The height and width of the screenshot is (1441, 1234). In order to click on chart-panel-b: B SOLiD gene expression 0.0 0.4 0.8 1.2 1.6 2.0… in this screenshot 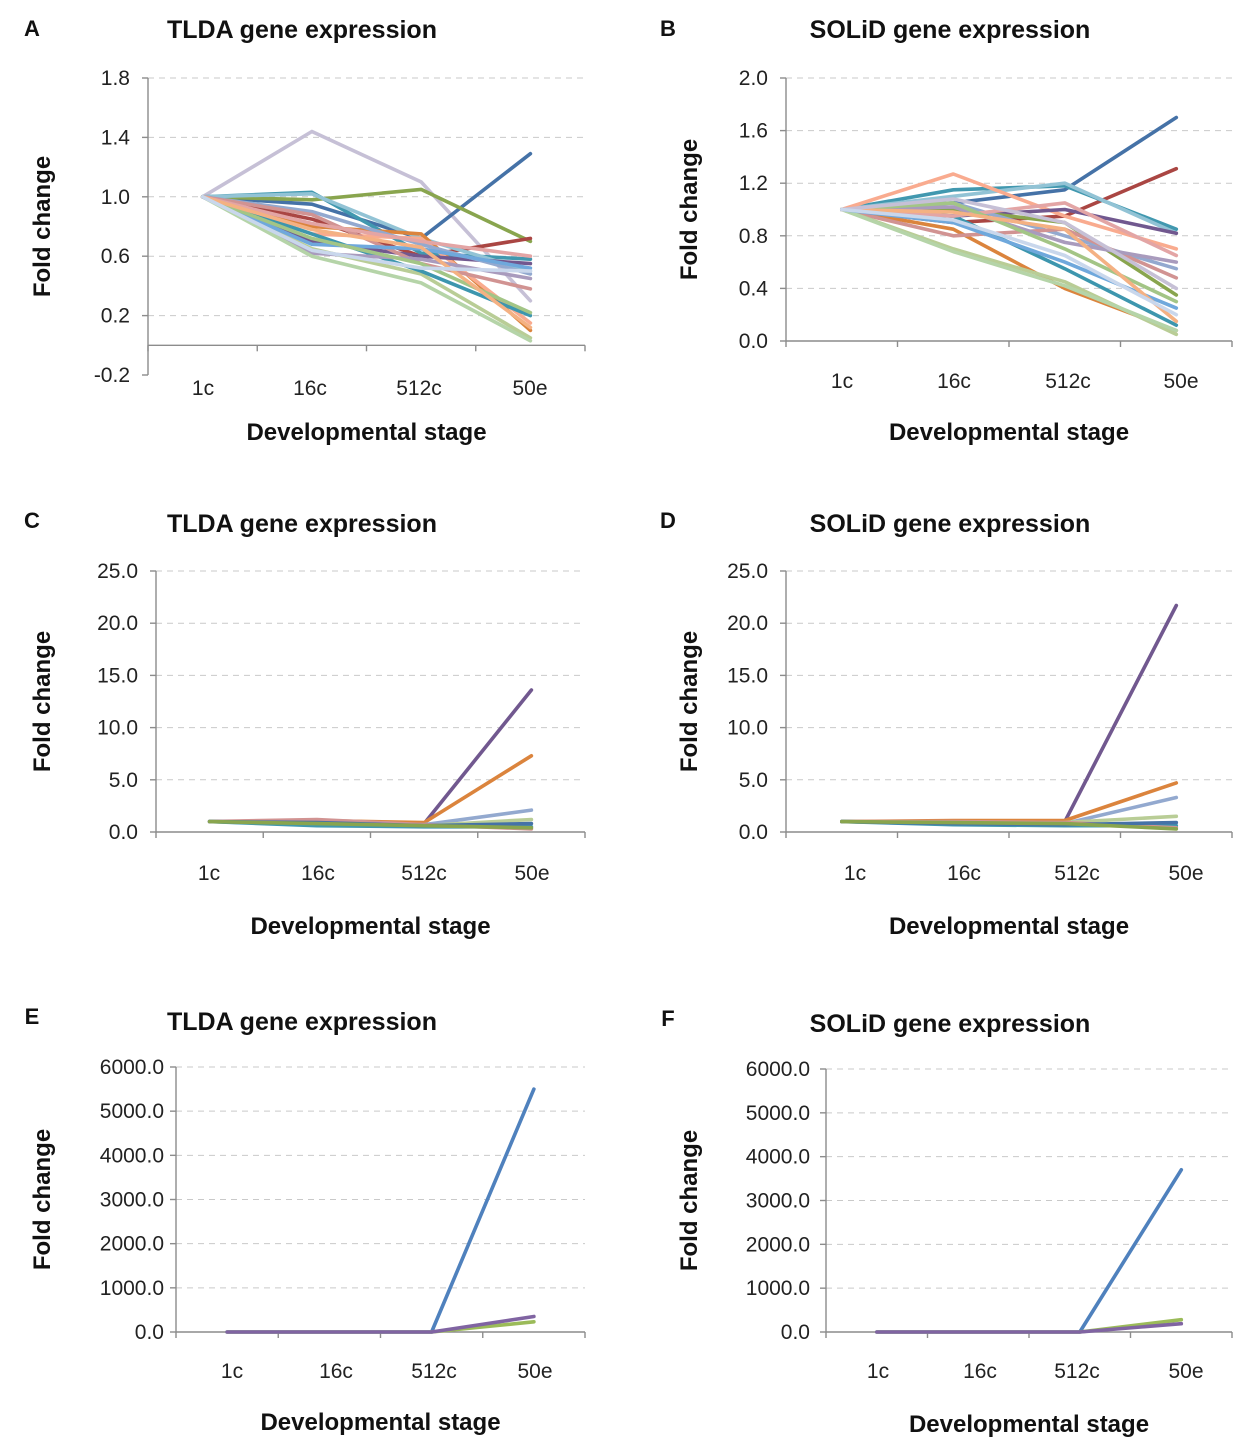, I will do `click(946, 231)`.